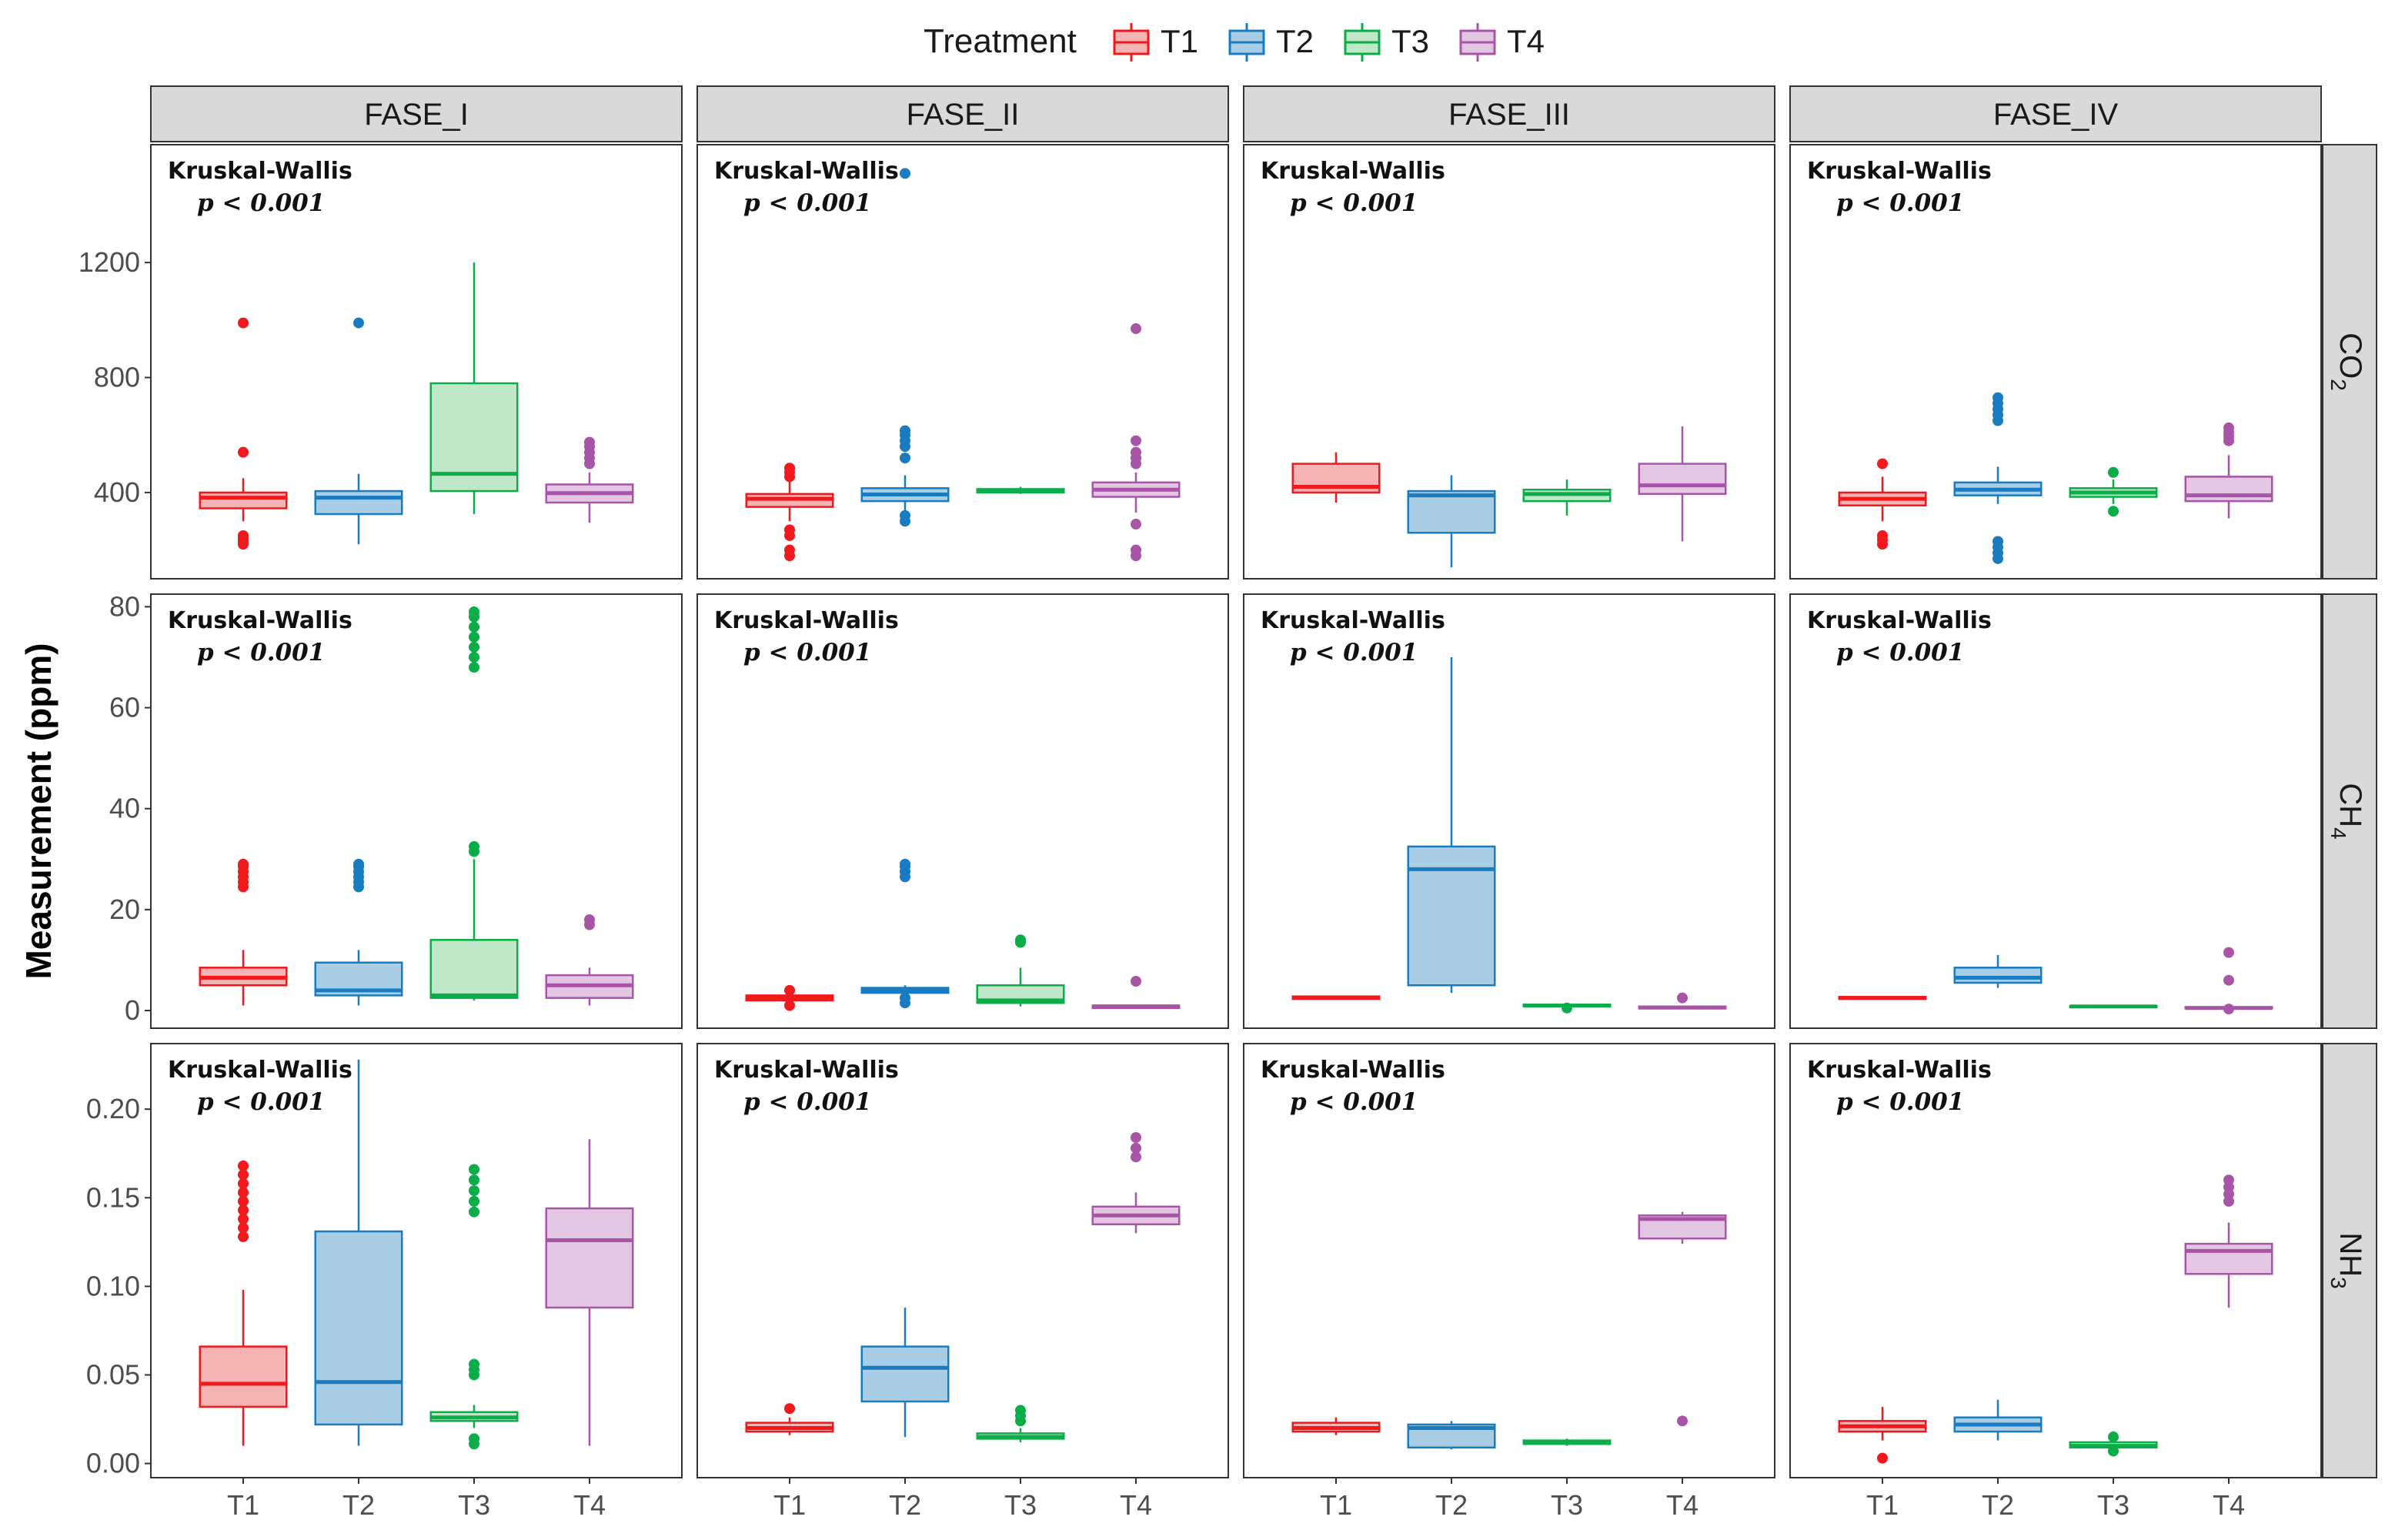 Image resolution: width=2395 pixels, height=1540 pixels. What do you see at coordinates (1179, 41) in the screenshot?
I see `legend-label-t1: T1` at bounding box center [1179, 41].